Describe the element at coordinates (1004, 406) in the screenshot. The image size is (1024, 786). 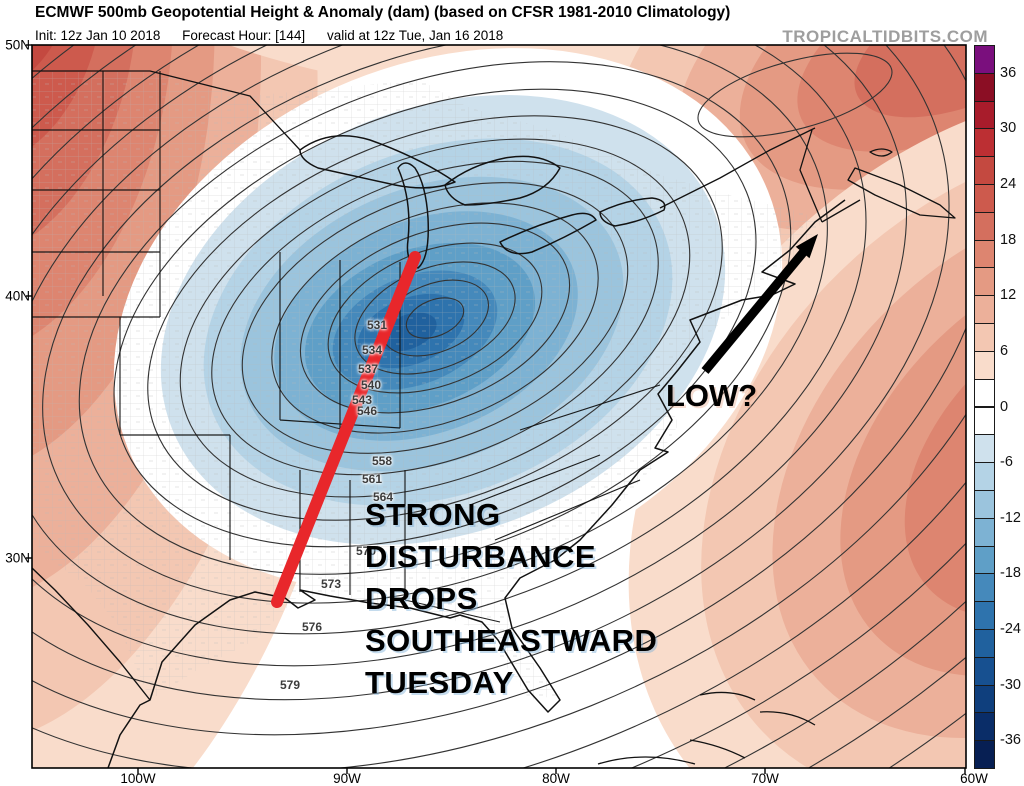
I see `colorbar-tick-label: 0` at that location.